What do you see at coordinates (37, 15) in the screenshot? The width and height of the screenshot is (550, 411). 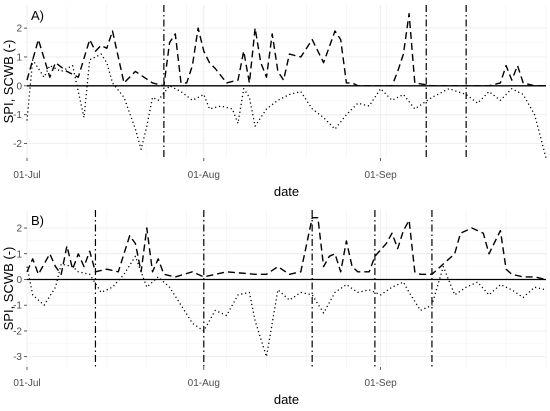 I see `panel-label-a: A)` at bounding box center [37, 15].